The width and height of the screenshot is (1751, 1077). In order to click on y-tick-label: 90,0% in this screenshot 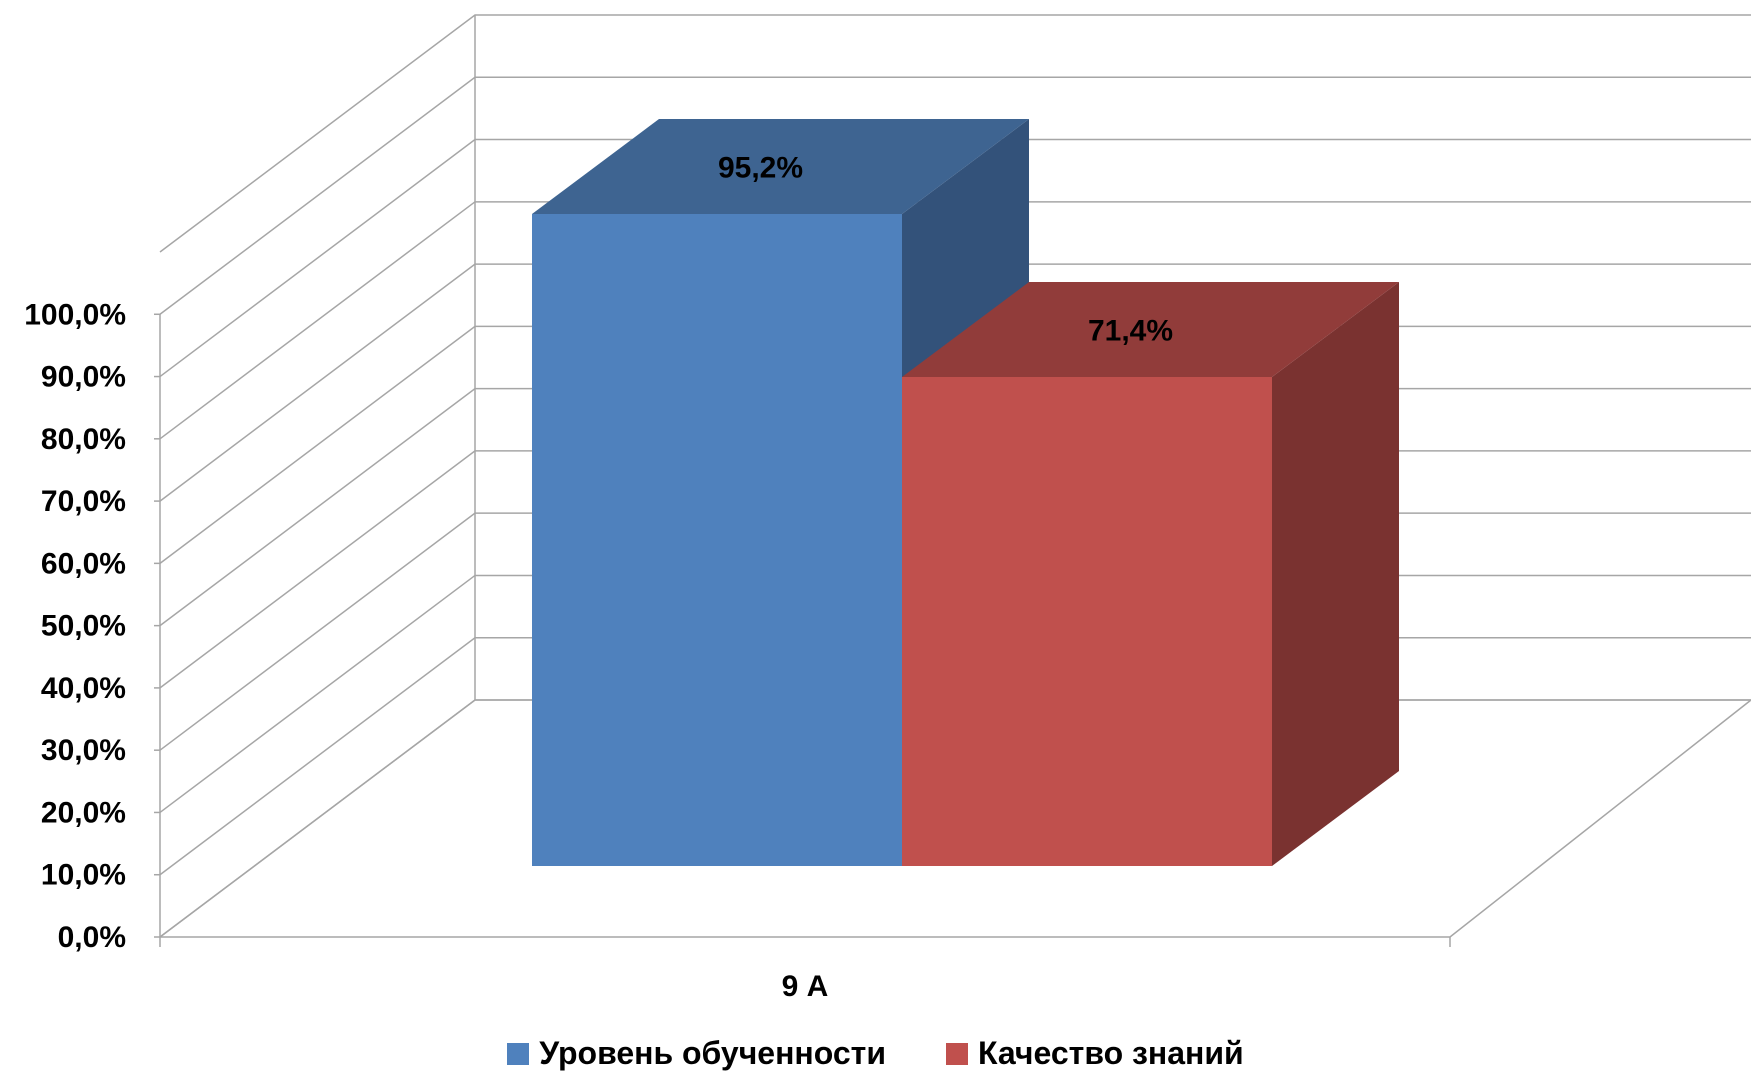, I will do `click(83, 377)`.